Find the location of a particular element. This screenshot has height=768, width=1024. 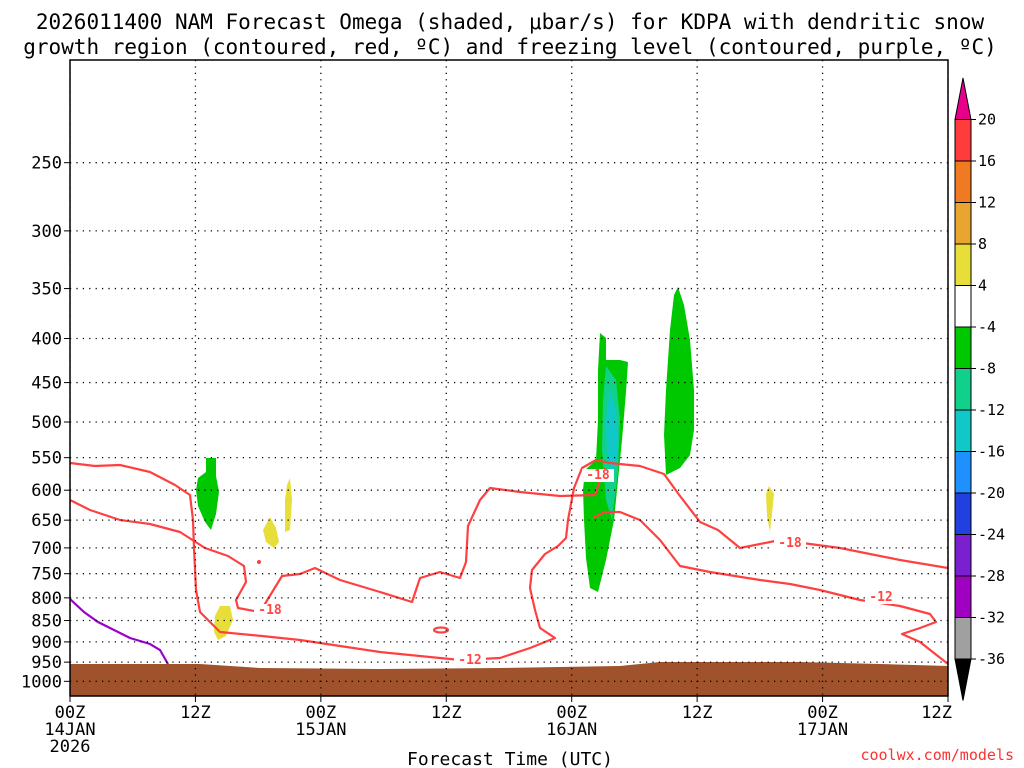

omega-region-yellow-a is located at coordinates (223, 623).